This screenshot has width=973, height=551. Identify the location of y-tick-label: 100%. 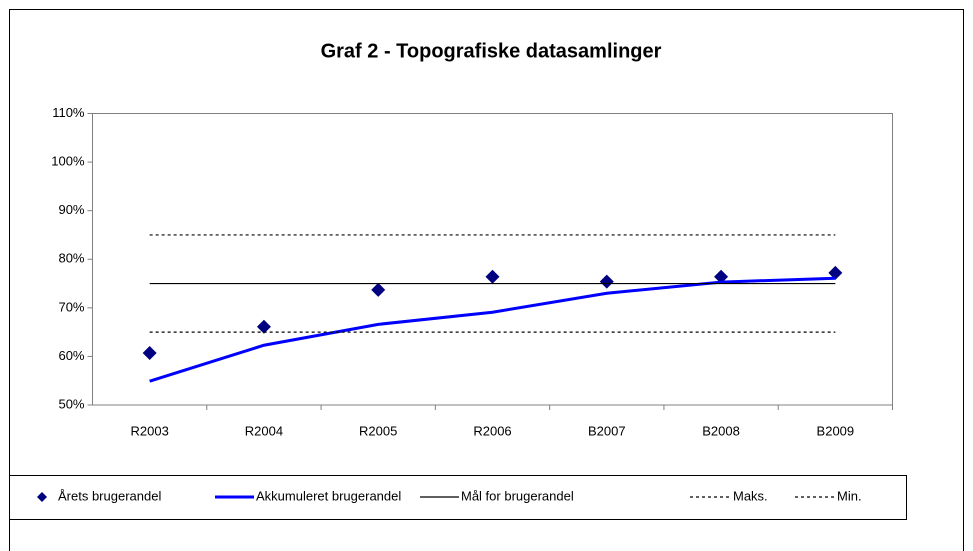
(68, 161).